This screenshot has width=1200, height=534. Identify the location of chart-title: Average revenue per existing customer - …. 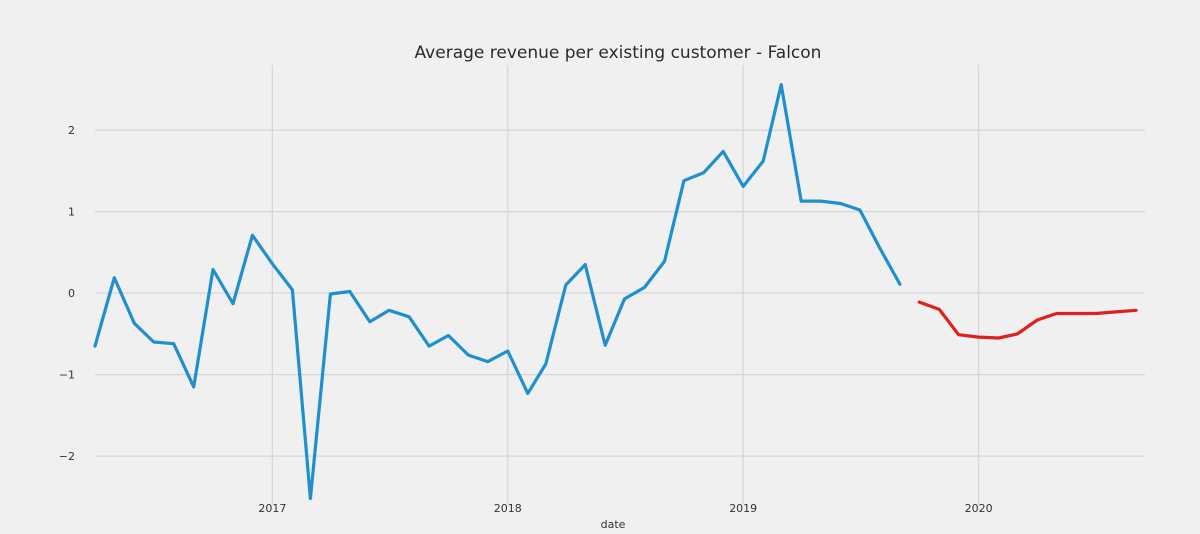
(618, 53).